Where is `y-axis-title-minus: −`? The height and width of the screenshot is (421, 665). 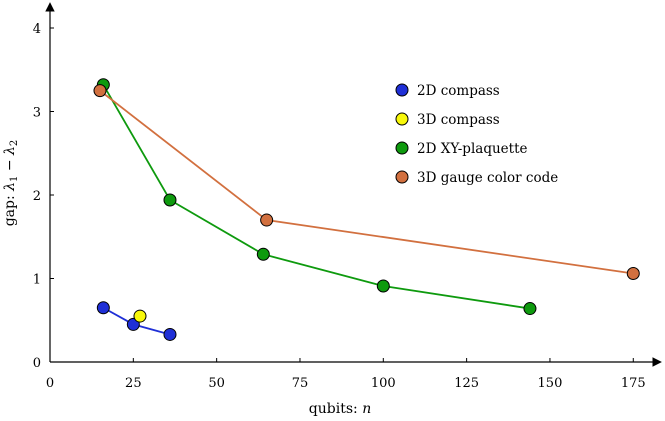
y-axis-title-minus: − is located at coordinates (10, 165).